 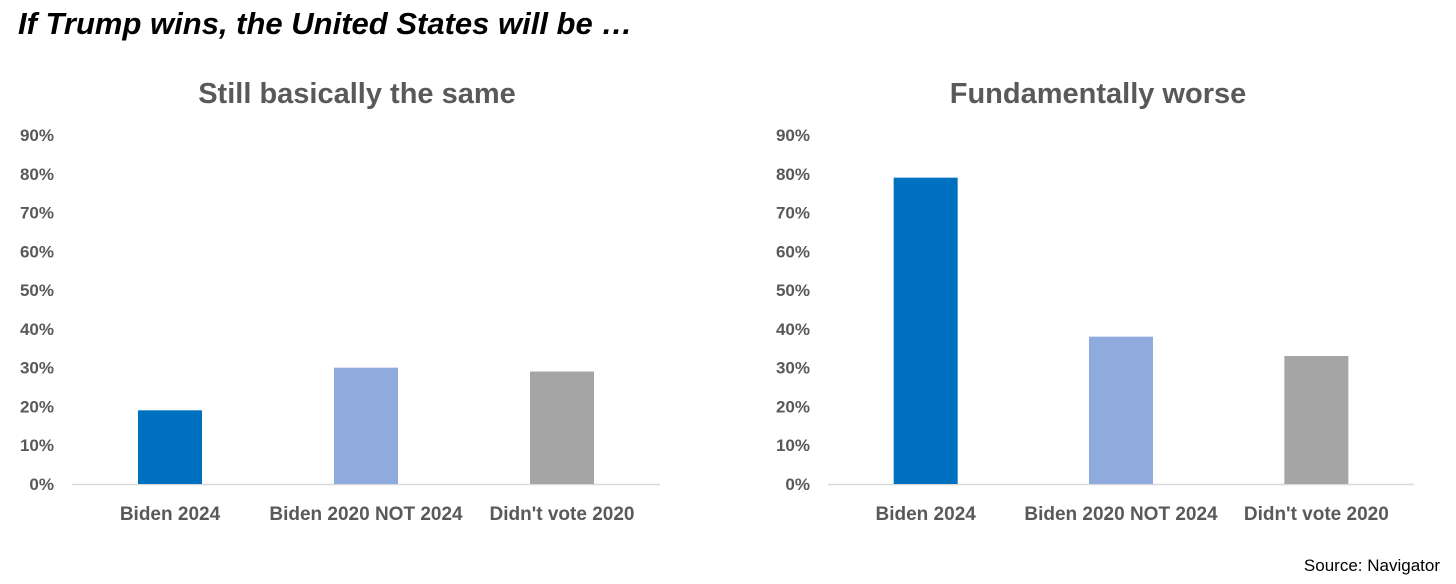 What do you see at coordinates (1371, 565) in the screenshot?
I see `source-note: Source: Navigator` at bounding box center [1371, 565].